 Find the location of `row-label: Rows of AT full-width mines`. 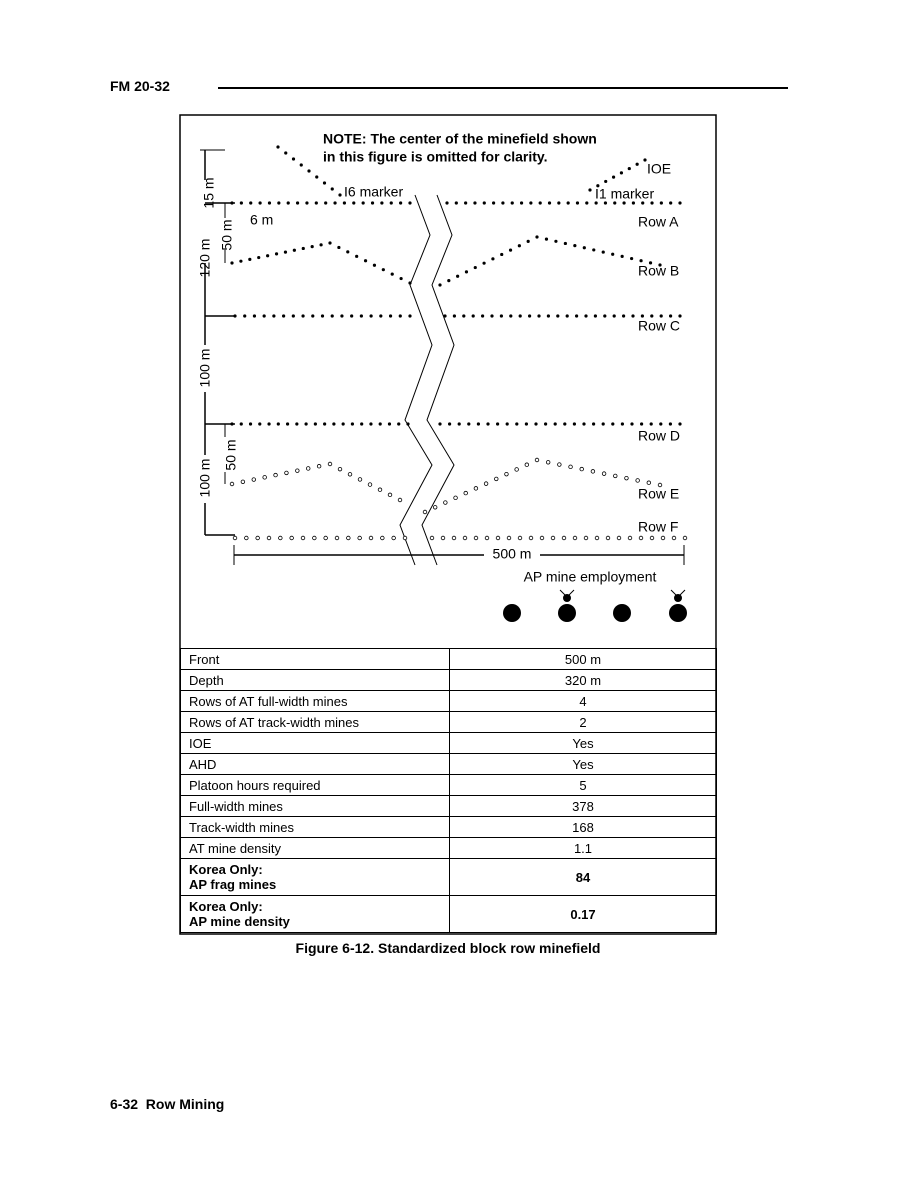

row-label: Rows of AT full-width mines is located at coordinates (315, 701).